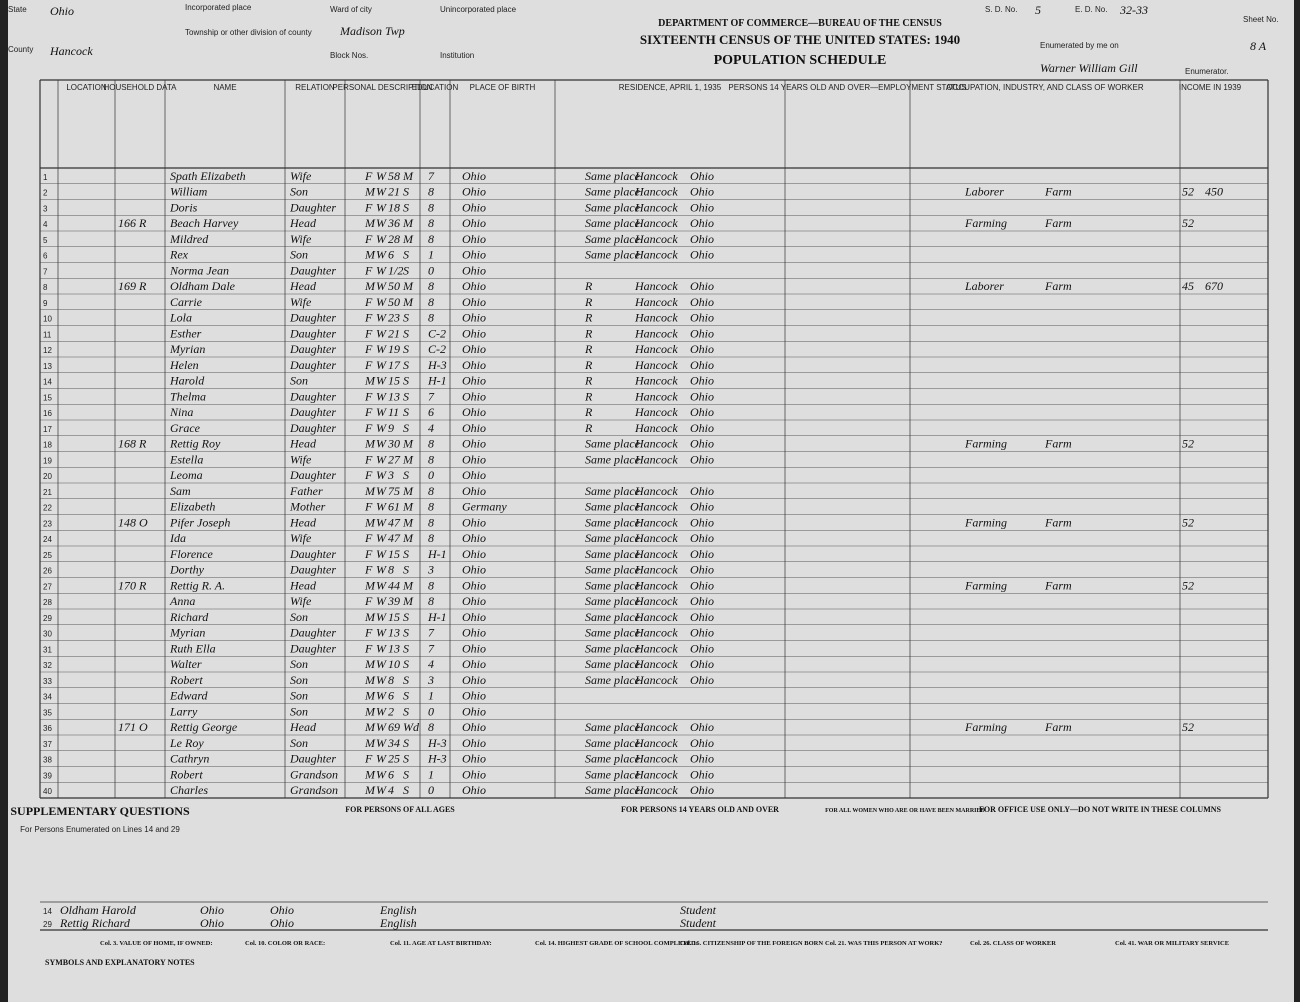 The height and width of the screenshot is (1002, 1300). I want to click on column-header: RESIDENCE, APRIL 1, 1935, so click(670, 87).